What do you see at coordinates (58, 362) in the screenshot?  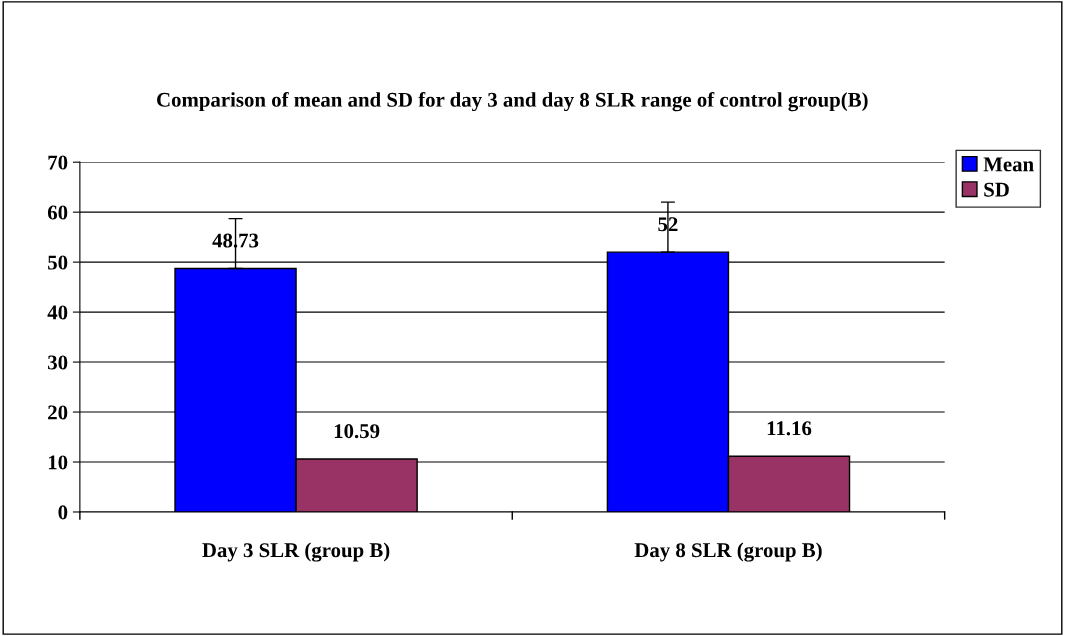 I see `y-tick-label: 30` at bounding box center [58, 362].